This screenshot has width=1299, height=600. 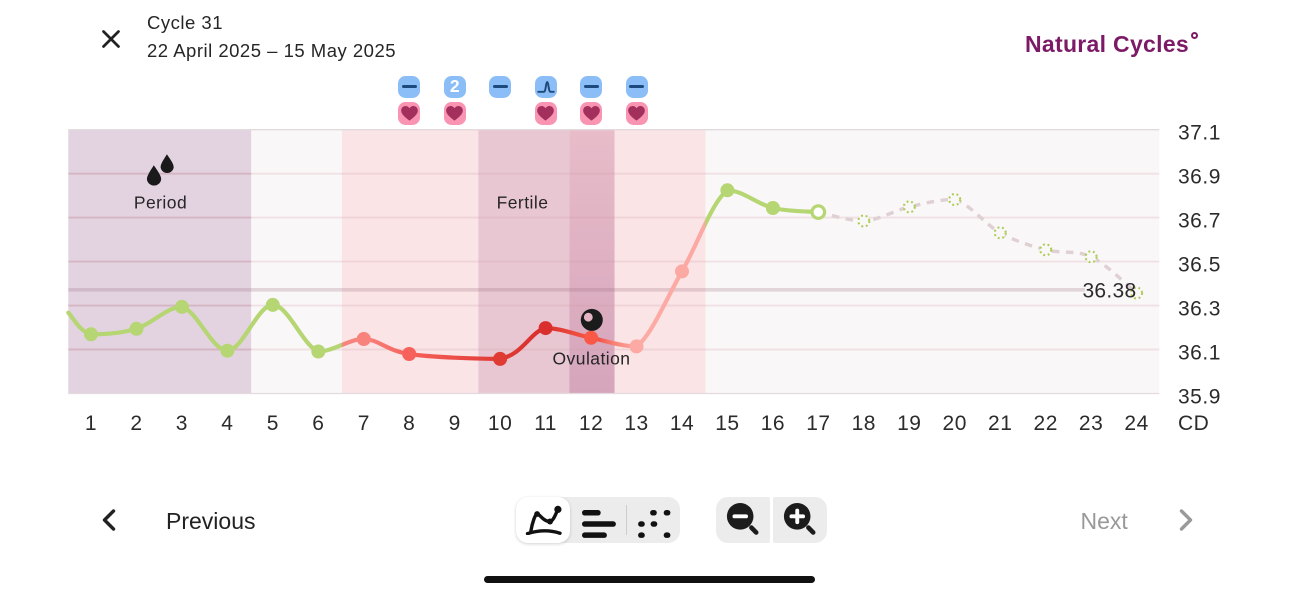 What do you see at coordinates (592, 359) in the screenshot?
I see `svg-text: Ovulation` at bounding box center [592, 359].